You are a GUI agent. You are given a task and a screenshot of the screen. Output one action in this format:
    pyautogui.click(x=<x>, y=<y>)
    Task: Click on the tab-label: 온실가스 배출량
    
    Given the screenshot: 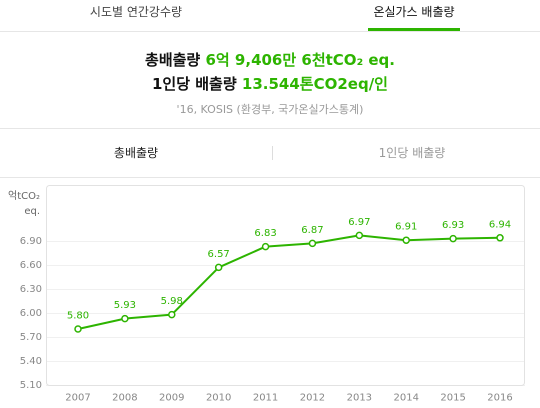 What is the action you would take?
    pyautogui.click(x=414, y=15)
    